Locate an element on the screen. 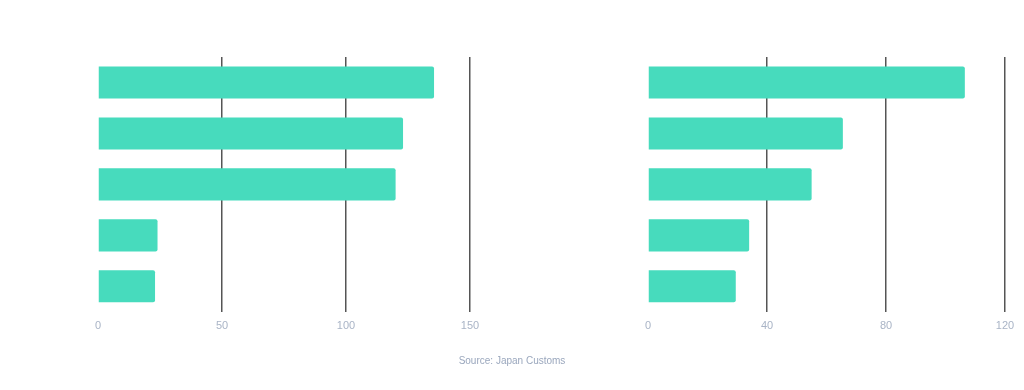  x-tick-label: 80 is located at coordinates (886, 325).